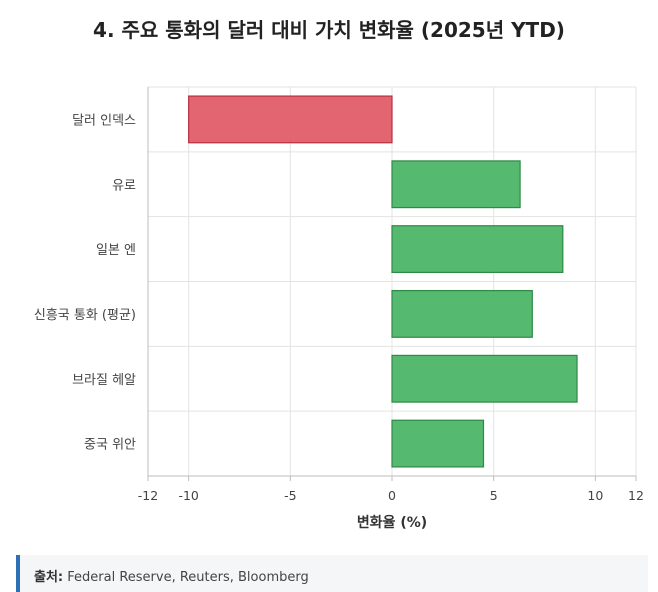  What do you see at coordinates (392, 522) in the screenshot?
I see `x-axis-label: 변화율 (%)` at bounding box center [392, 522].